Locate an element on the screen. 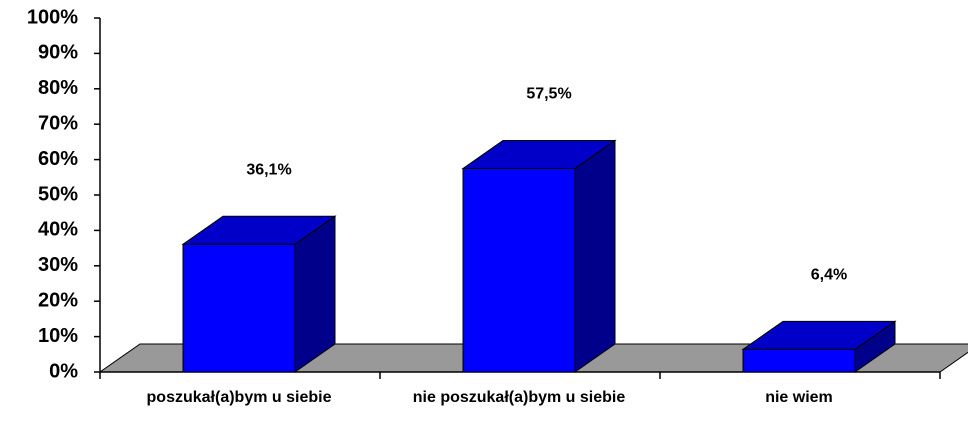 The height and width of the screenshot is (430, 968). y-tick-label: 30% is located at coordinates (58, 265).